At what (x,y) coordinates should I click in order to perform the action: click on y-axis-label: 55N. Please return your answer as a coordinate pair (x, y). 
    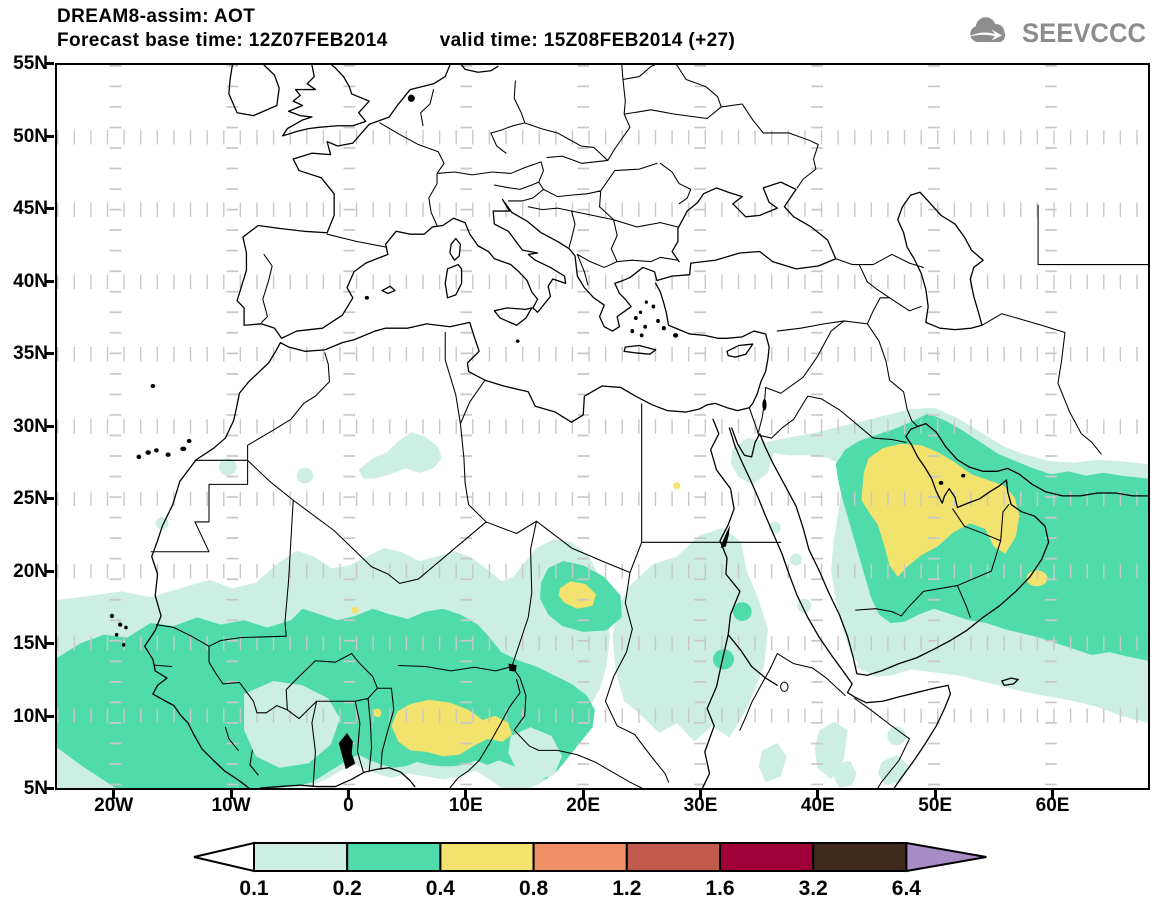
    Looking at the image, I should click on (30, 63).